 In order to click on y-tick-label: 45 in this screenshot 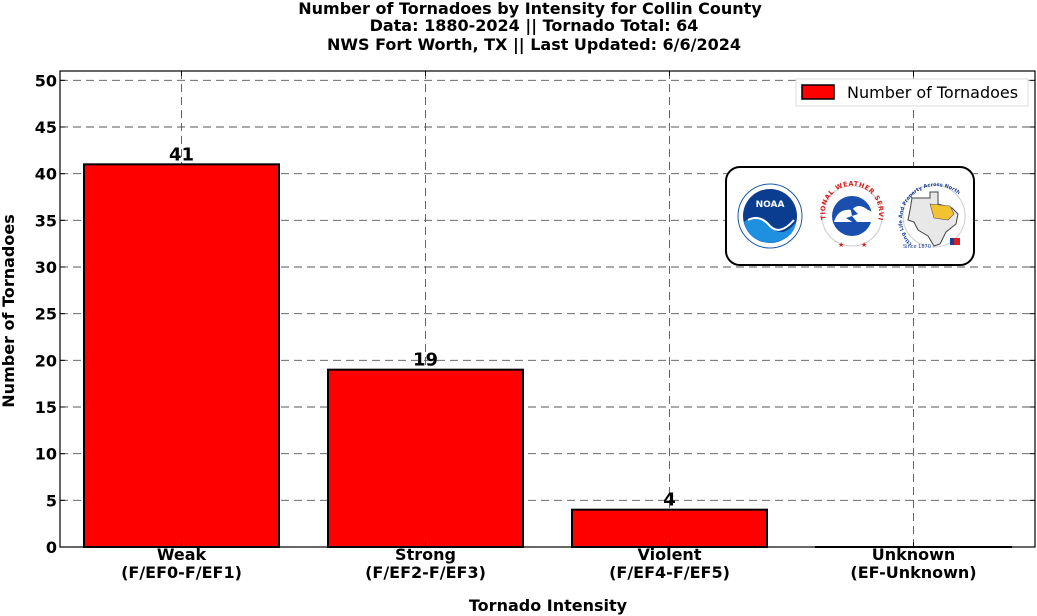, I will do `click(46, 127)`.